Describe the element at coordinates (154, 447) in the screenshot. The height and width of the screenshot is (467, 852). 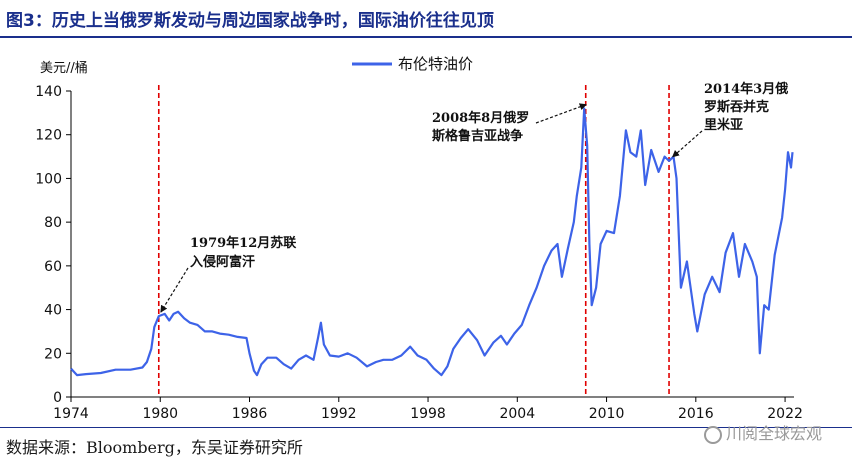
I see `source-note: 数据来源：Bloomberg，东吴证券研究所` at that location.